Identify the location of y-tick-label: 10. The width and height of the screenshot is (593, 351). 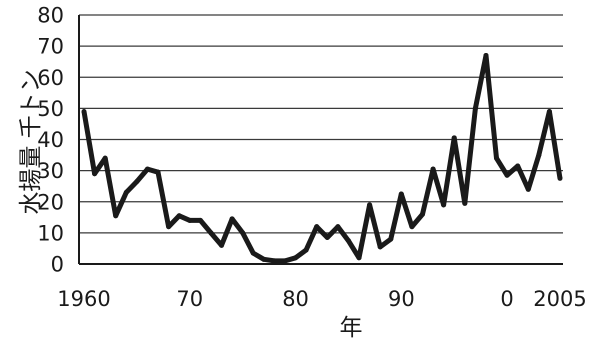
(50, 233).